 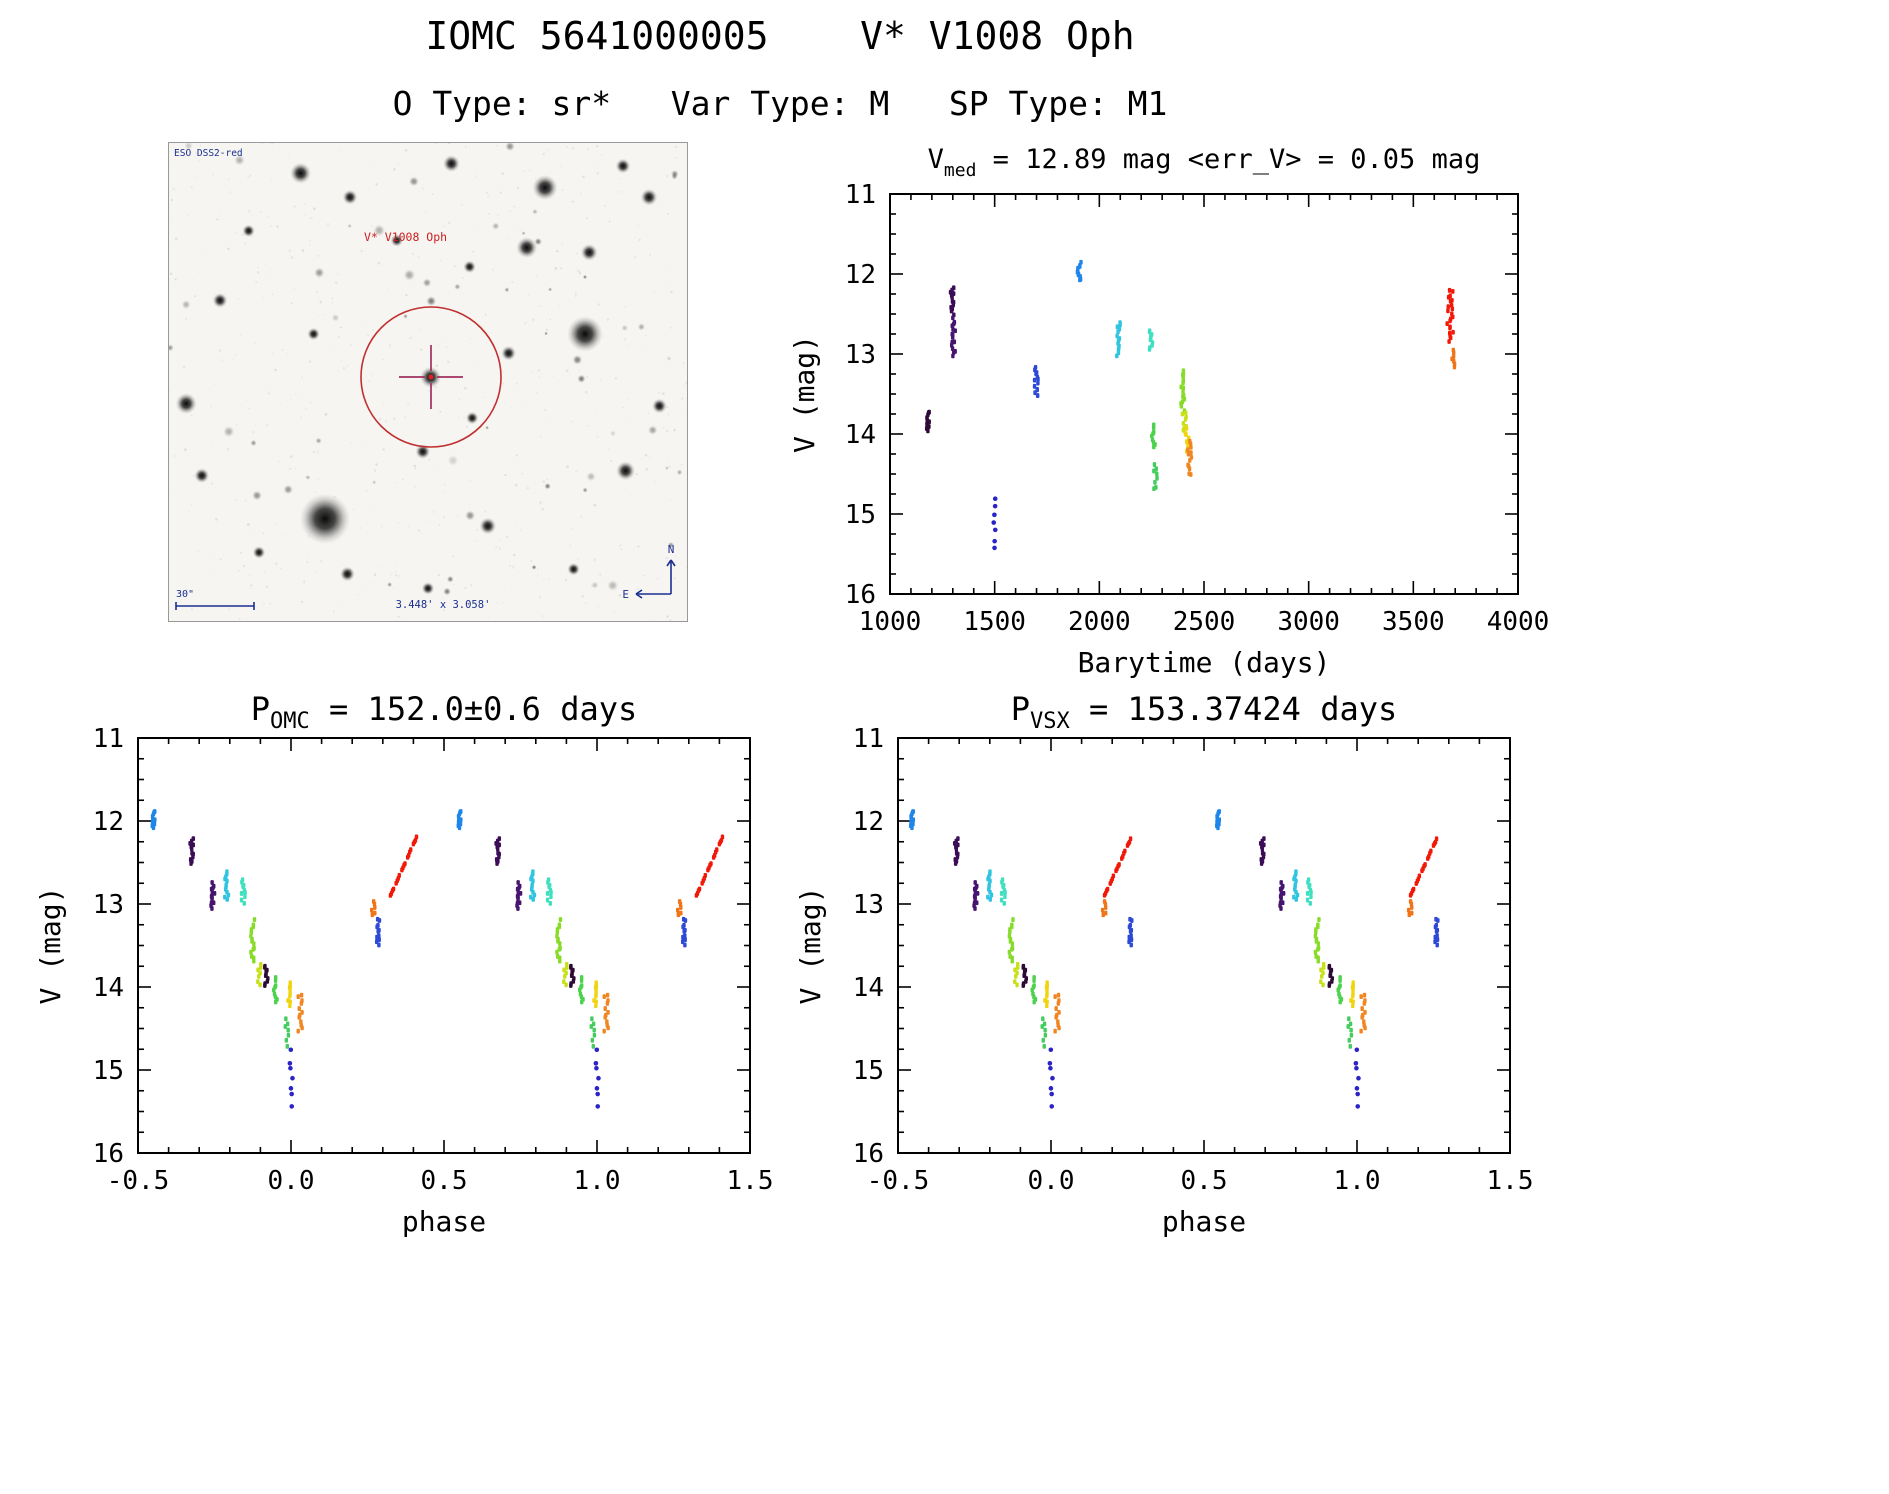 What do you see at coordinates (1308, 622) in the screenshot?
I see `x-tick-label: 3000` at bounding box center [1308, 622].